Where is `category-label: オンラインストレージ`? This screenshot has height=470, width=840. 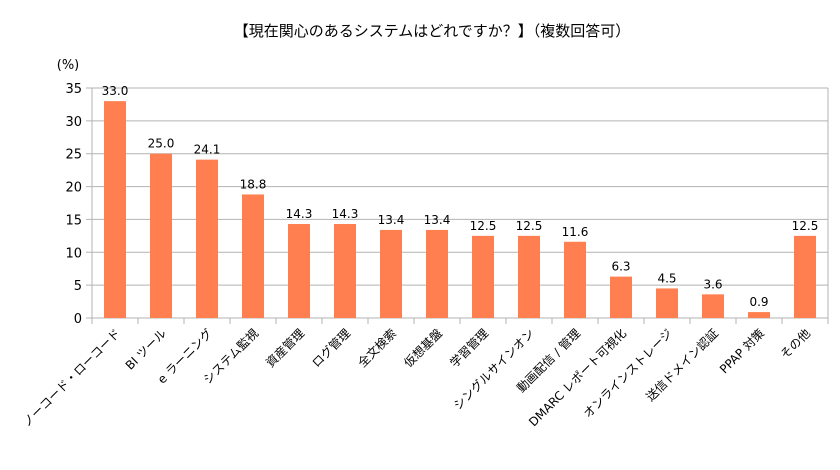 category-label: オンラインストレージ is located at coordinates (628, 373).